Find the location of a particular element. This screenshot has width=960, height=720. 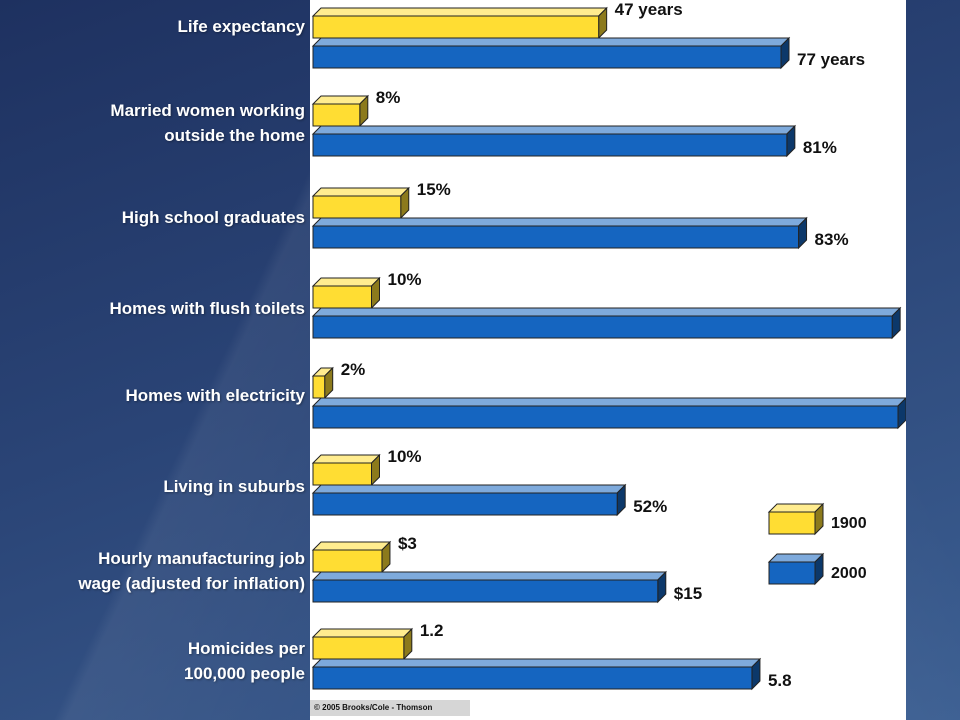

category-label-life-expectancy: Life expectancy is located at coordinates (241, 26).